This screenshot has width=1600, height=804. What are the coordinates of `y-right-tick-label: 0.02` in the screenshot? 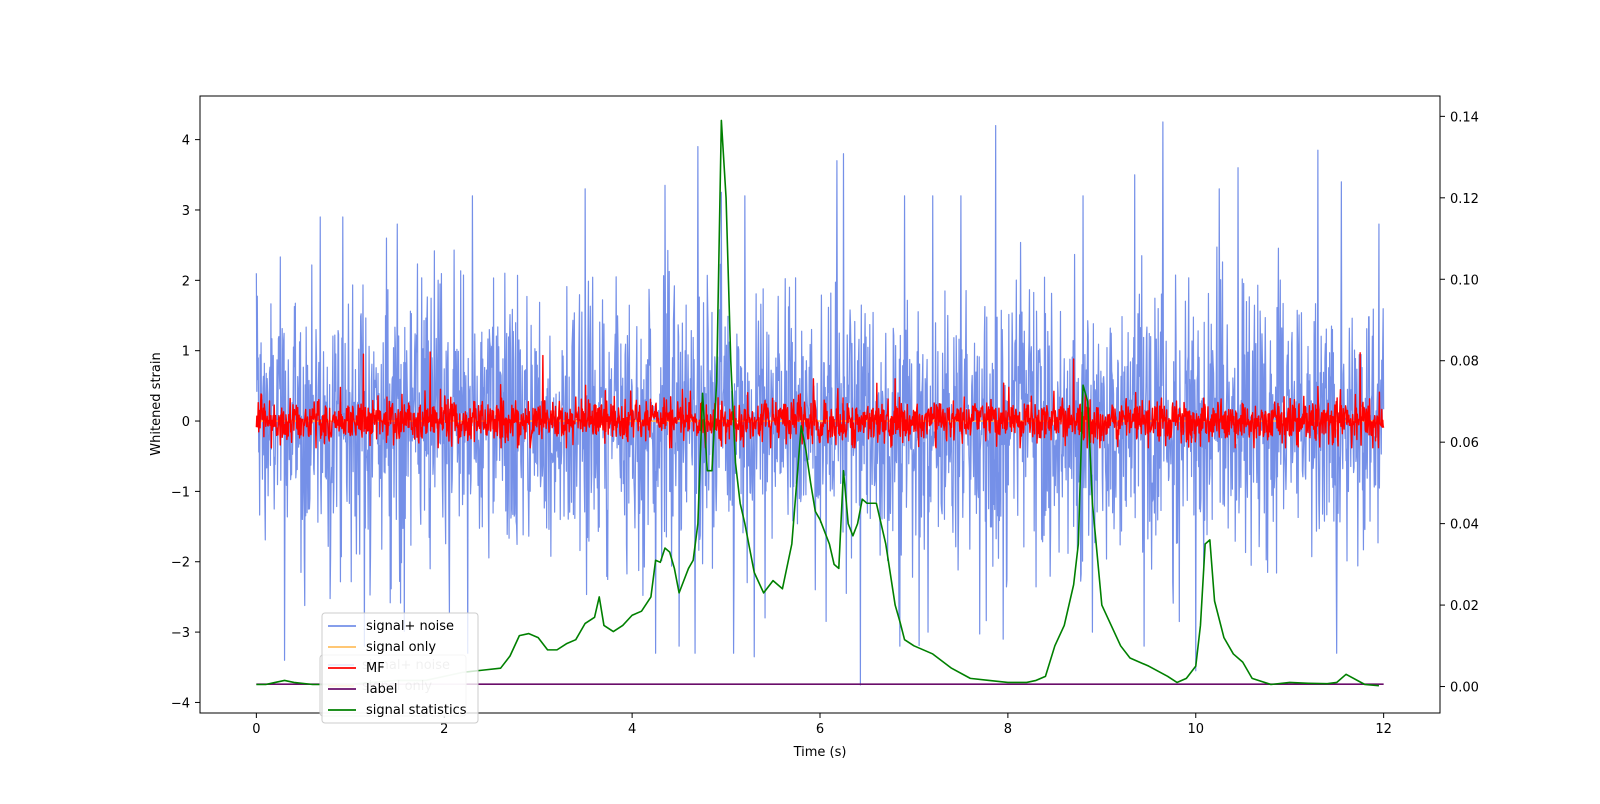 It's located at (1464, 606).